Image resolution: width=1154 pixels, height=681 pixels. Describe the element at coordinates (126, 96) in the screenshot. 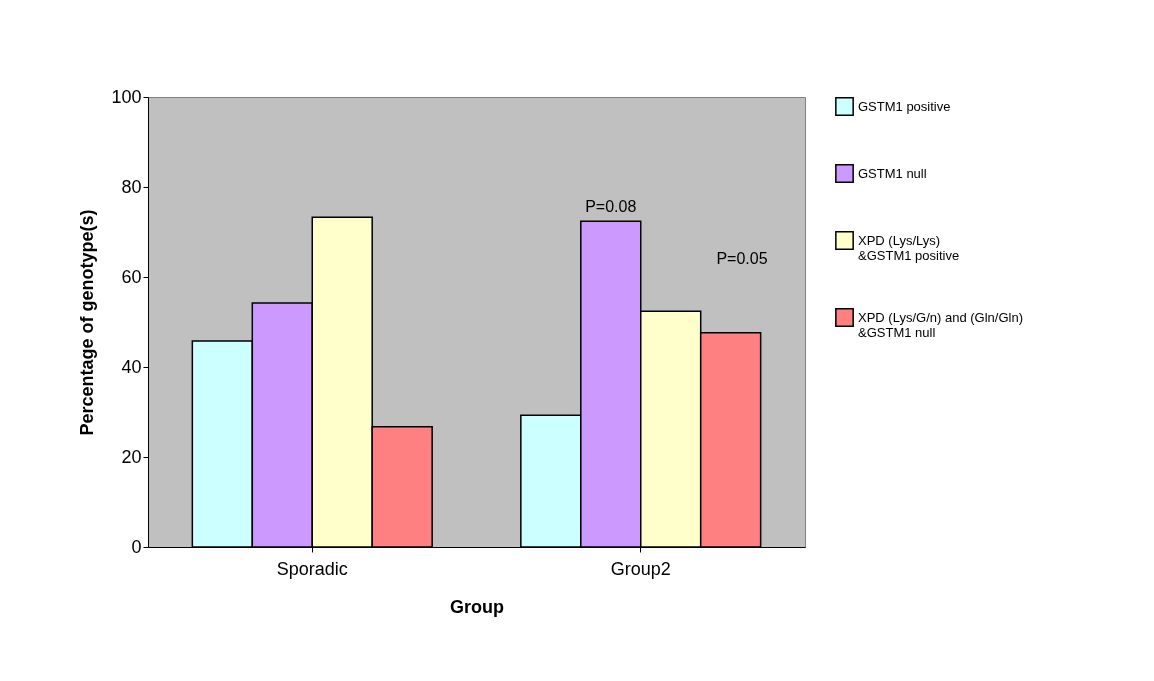

I see `y-tick-label: 100` at that location.